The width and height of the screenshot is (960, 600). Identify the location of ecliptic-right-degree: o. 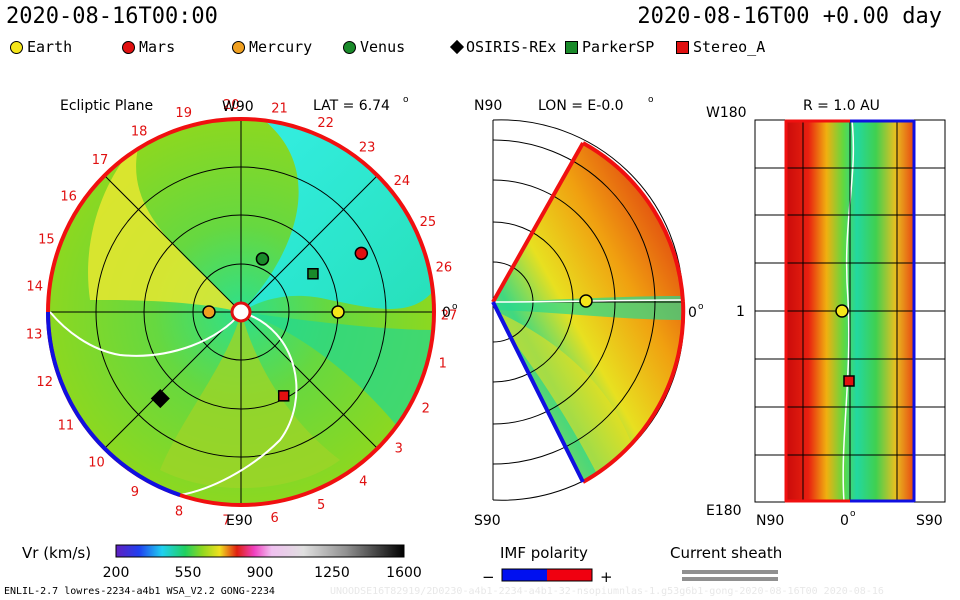
(455, 307).